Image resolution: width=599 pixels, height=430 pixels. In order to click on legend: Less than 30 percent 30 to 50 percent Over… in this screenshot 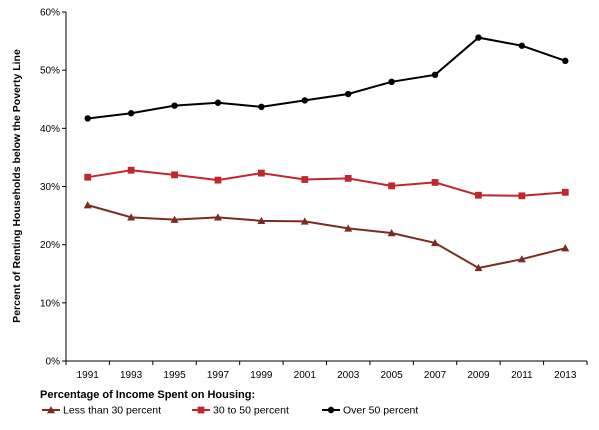, I will do `click(230, 411)`.